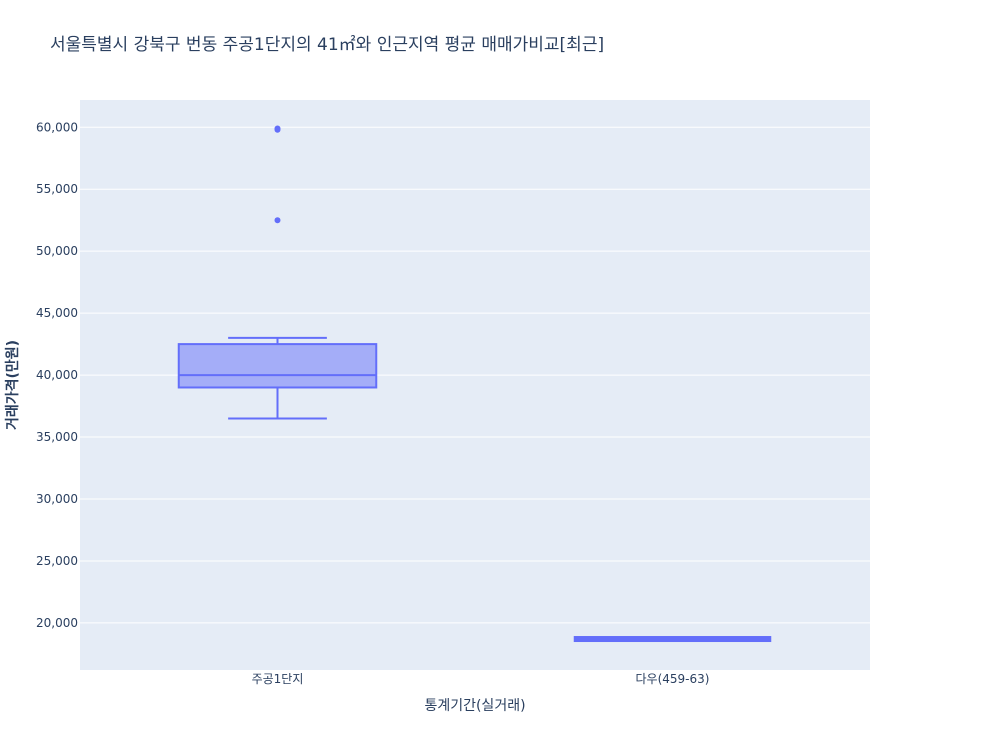  What do you see at coordinates (474, 706) in the screenshot?
I see `x-axis-title: 통계기간(실거래)` at bounding box center [474, 706].